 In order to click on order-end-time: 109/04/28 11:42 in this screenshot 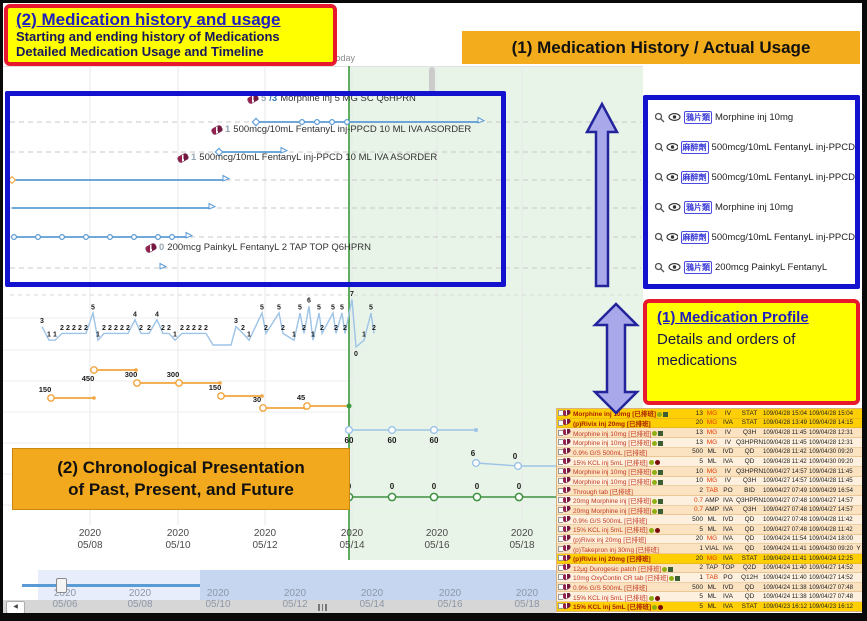, I will do `click(831, 520)`.